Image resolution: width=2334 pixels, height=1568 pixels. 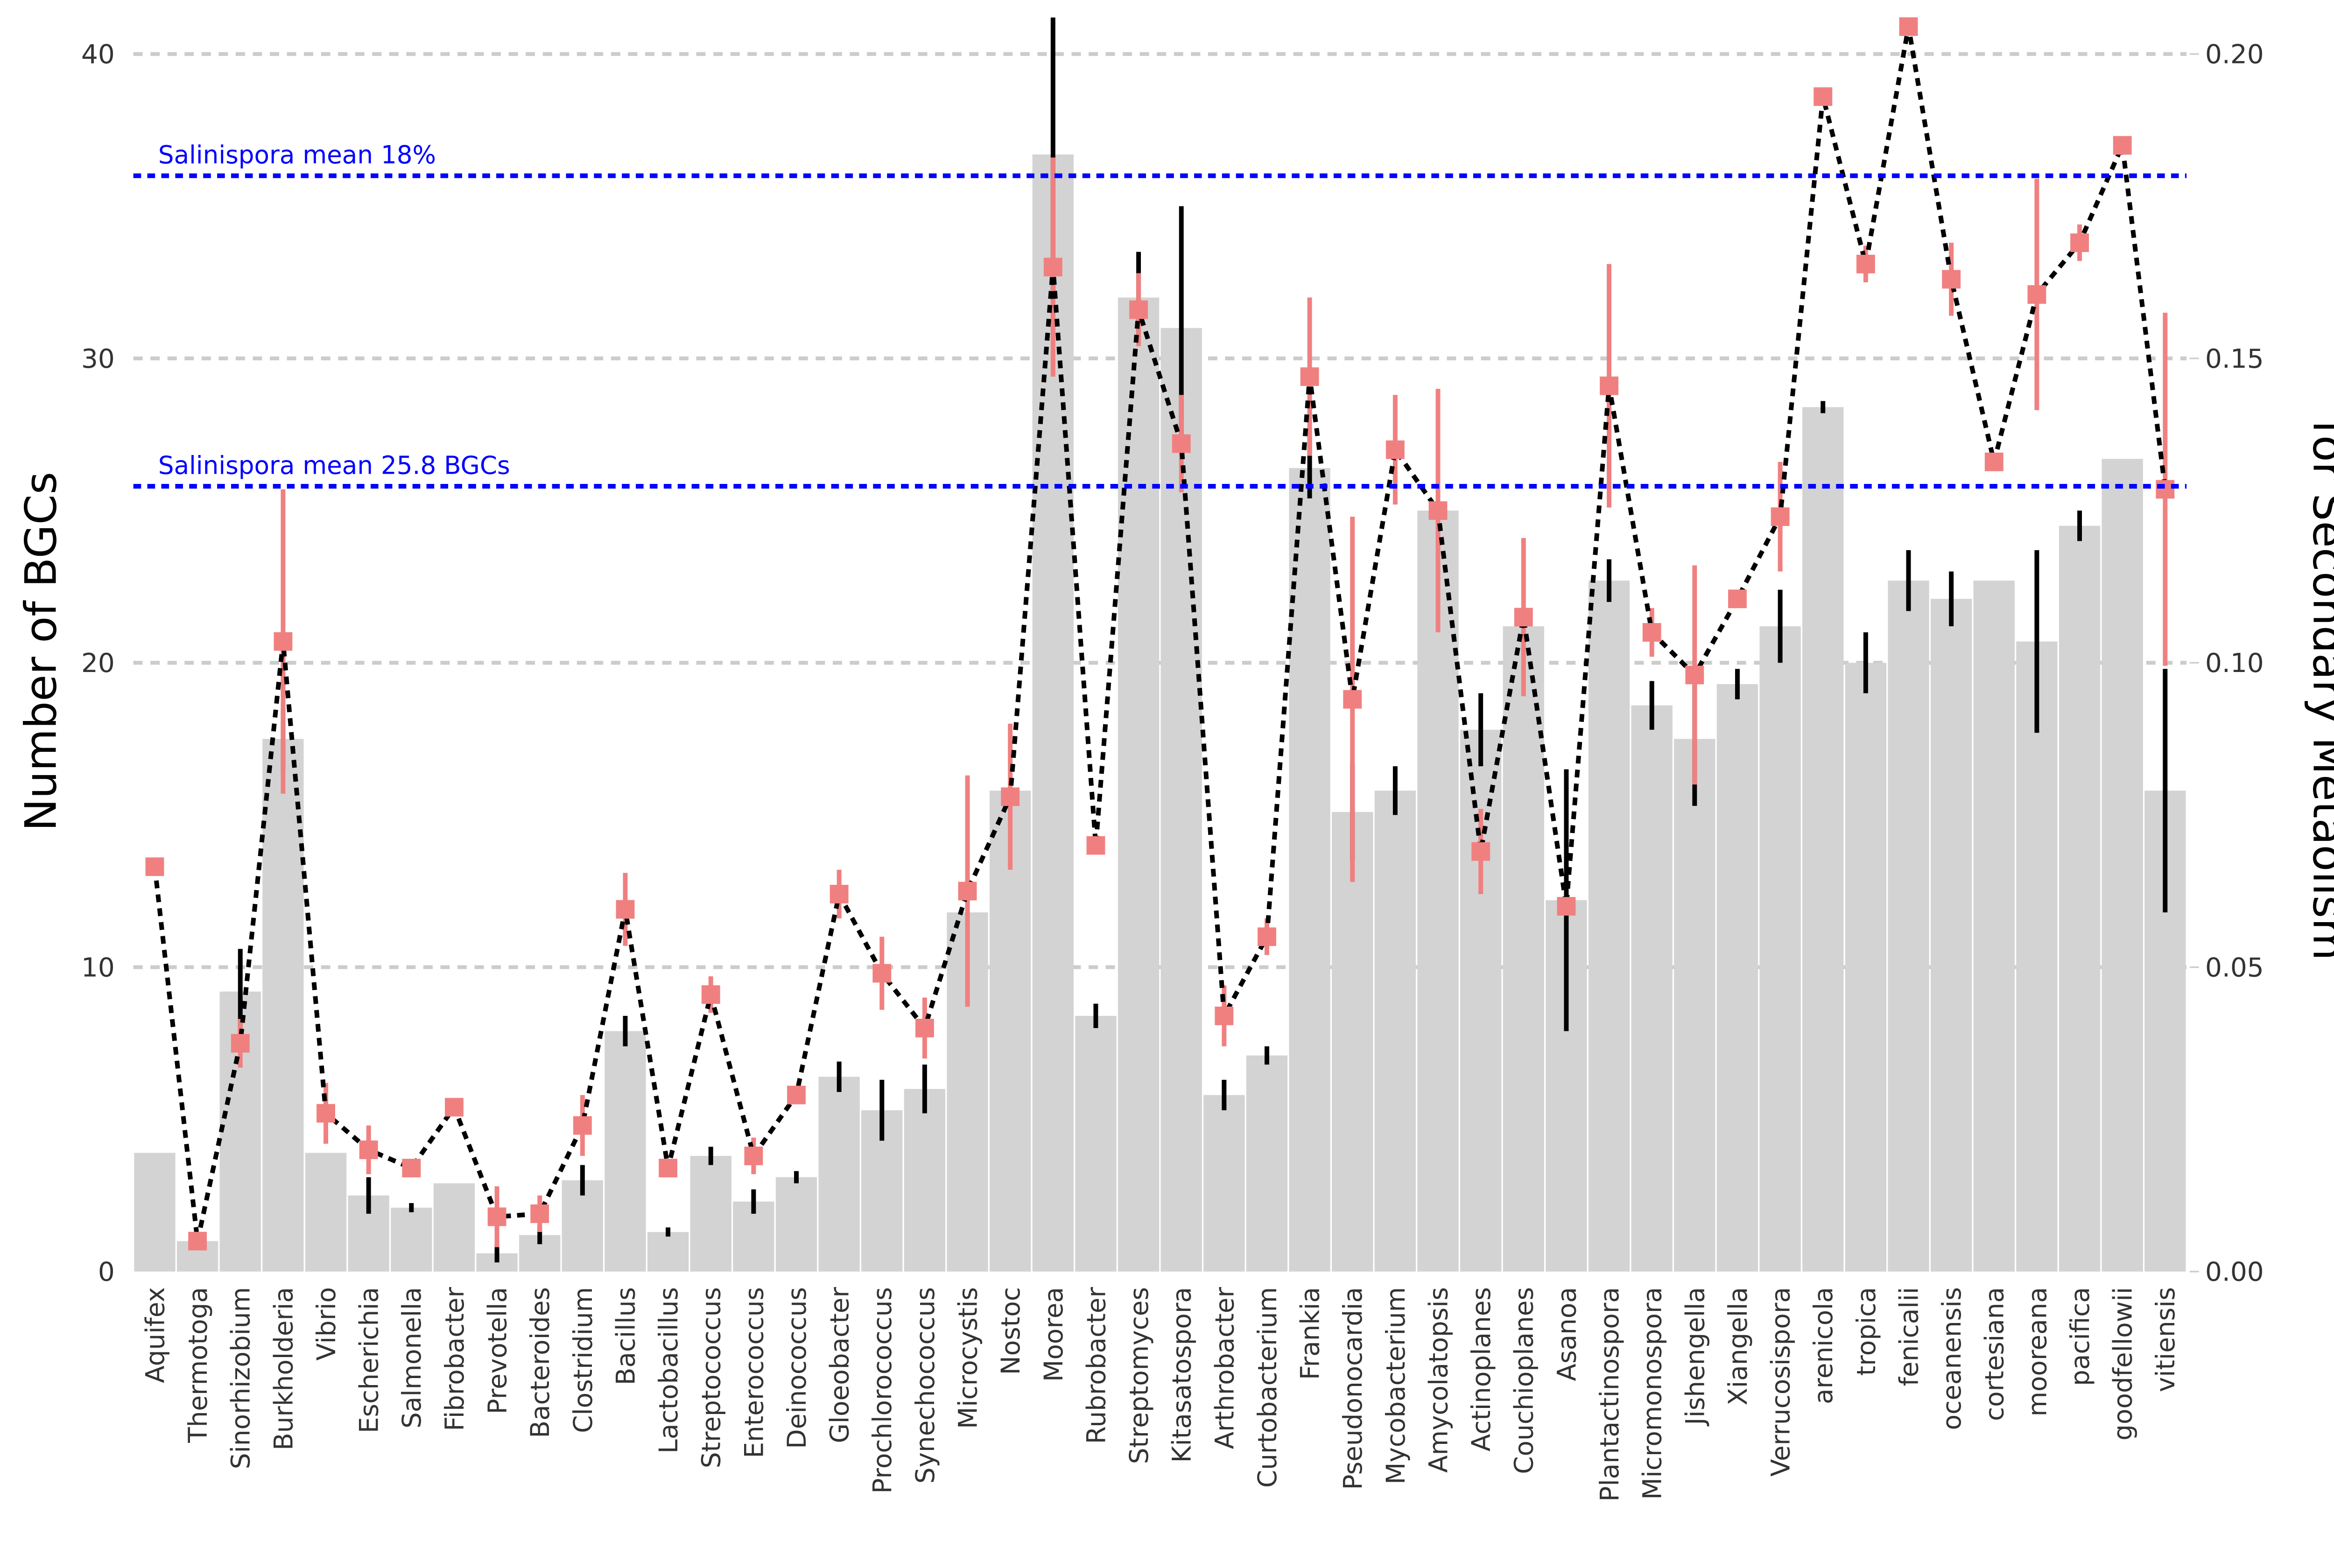 I want to click on y-tick-label: 10, so click(x=98, y=967).